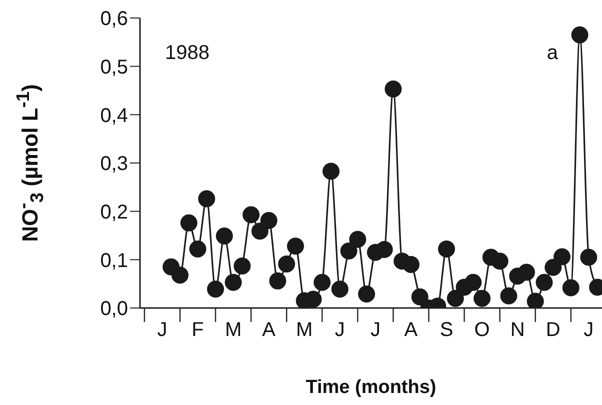 Image resolution: width=602 pixels, height=405 pixels. Describe the element at coordinates (517, 330) in the screenshot. I see `x-tick-label: N` at that location.